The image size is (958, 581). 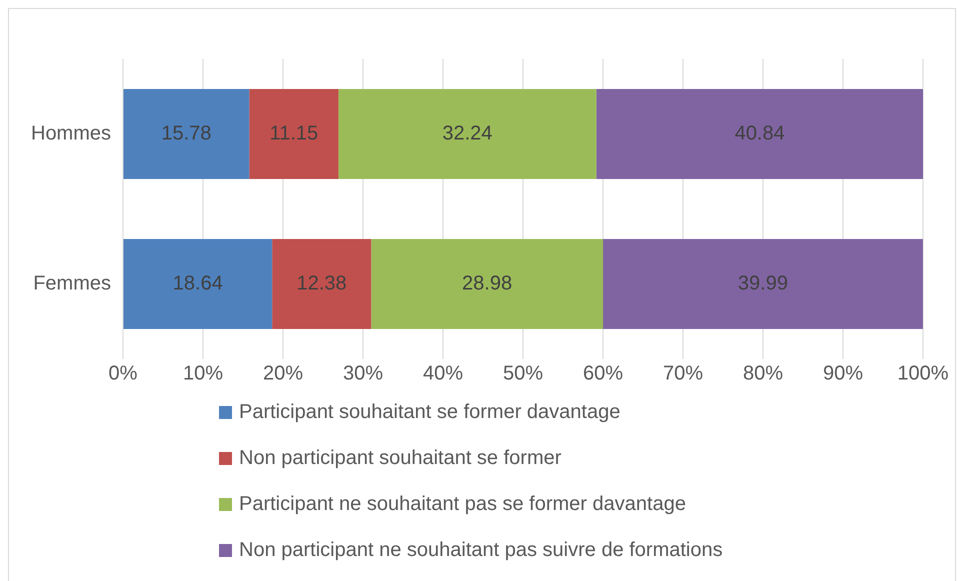 What do you see at coordinates (429, 412) in the screenshot?
I see `legend-label: Participant souhaitant se former davantage` at bounding box center [429, 412].